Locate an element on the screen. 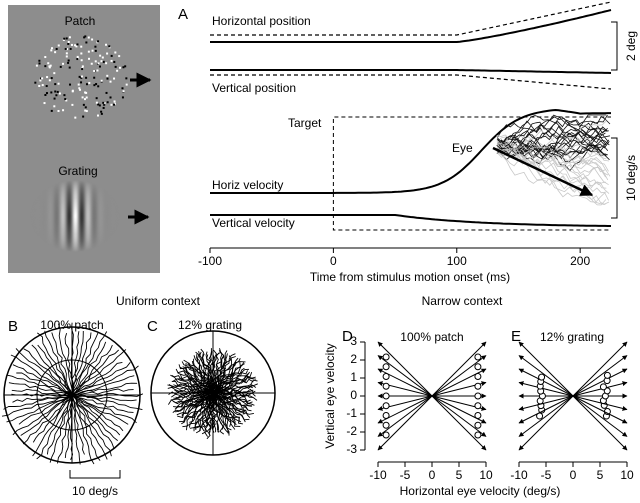 This screenshot has height=503, width=640. panel-letter: C is located at coordinates (152, 326).